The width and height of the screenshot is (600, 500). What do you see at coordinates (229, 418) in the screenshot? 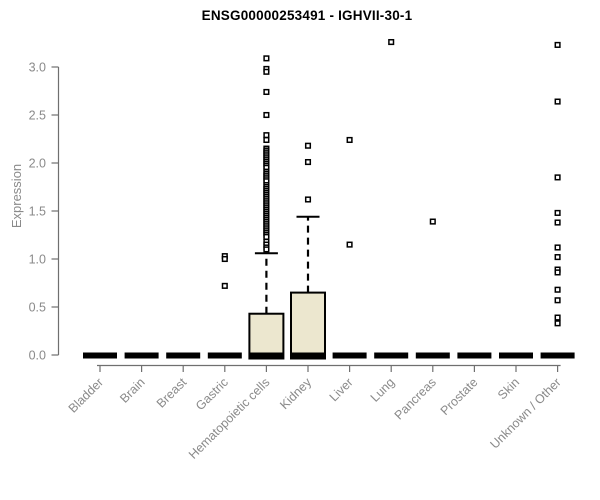
I see `x-tick-label: Hematopoietic cells` at bounding box center [229, 418].